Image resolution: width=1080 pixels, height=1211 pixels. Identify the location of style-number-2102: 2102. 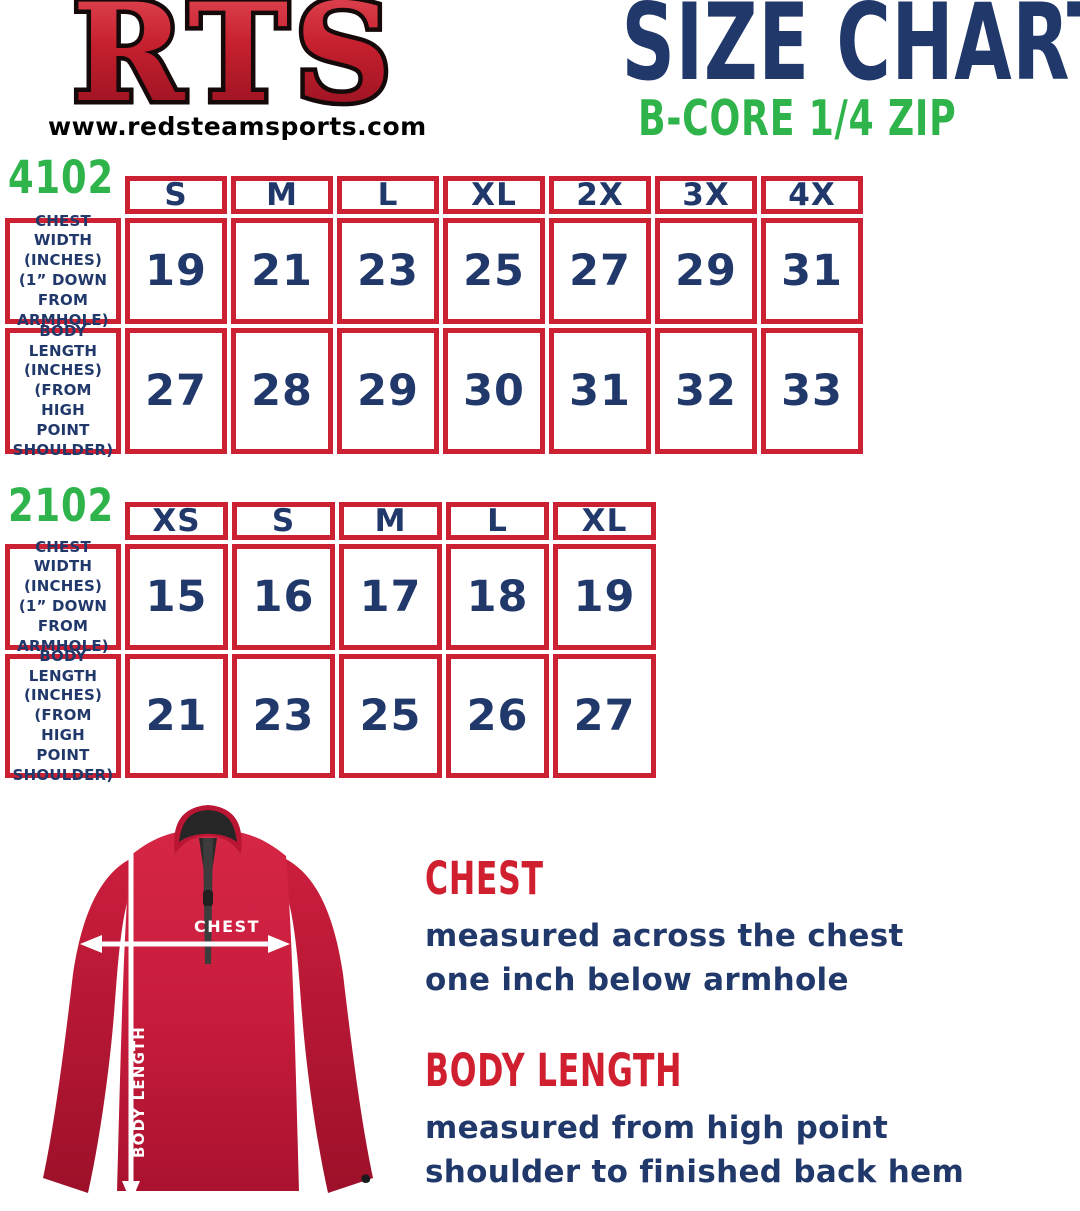
(61, 505).